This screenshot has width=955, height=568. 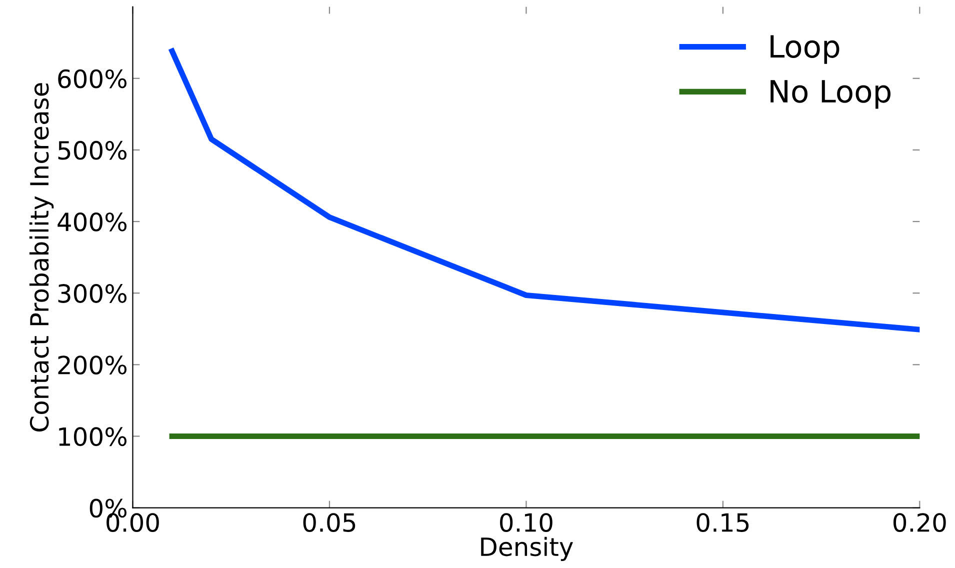 I want to click on y-axis-title: Contact Probability Increase, so click(x=41, y=257).